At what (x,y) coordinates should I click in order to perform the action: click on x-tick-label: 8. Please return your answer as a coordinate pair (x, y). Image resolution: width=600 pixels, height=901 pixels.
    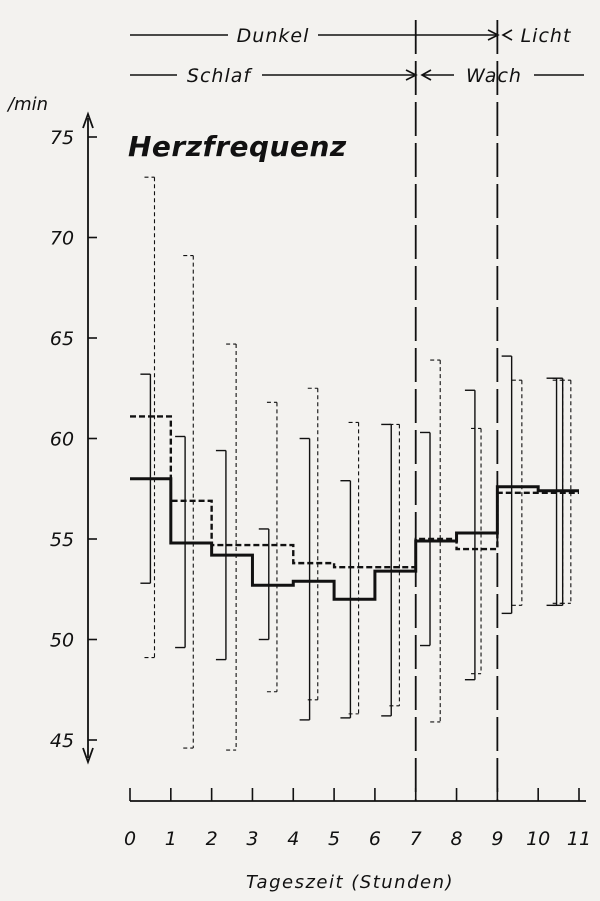
    Looking at the image, I should click on (456, 839).